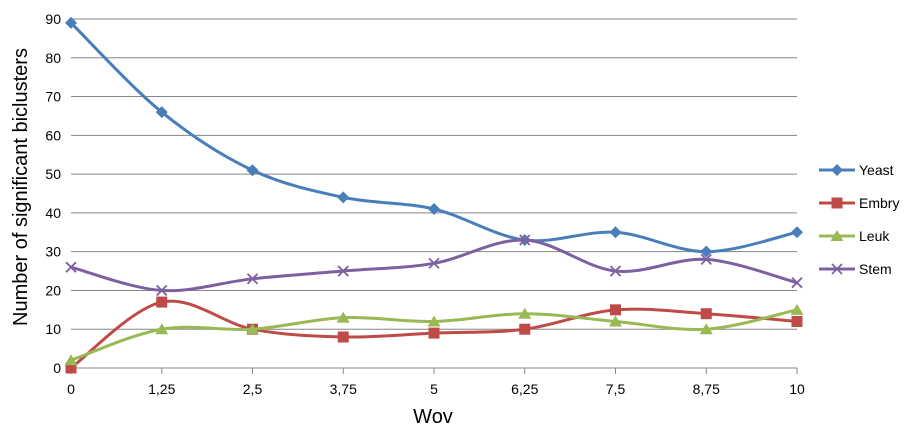  What do you see at coordinates (53, 174) in the screenshot?
I see `y-tick-label: 50` at bounding box center [53, 174].